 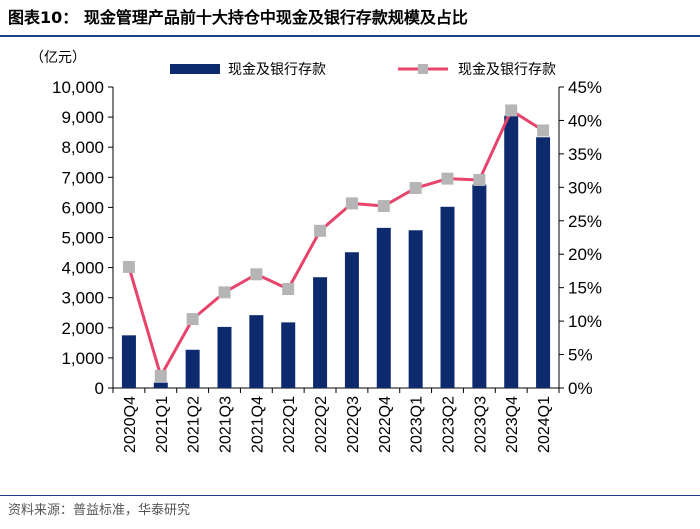 I want to click on legend: 现金及银行存款 现金及银行存款, so click(x=363, y=69).